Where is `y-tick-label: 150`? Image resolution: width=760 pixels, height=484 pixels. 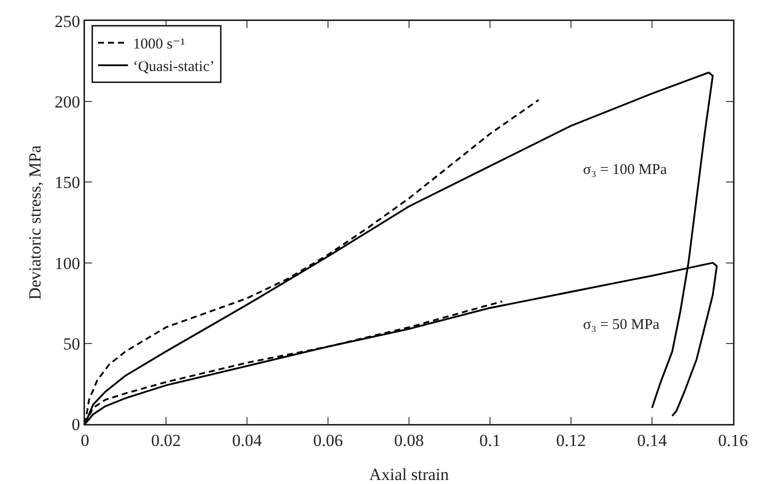 y-tick-label: 150 is located at coordinates (67, 182).